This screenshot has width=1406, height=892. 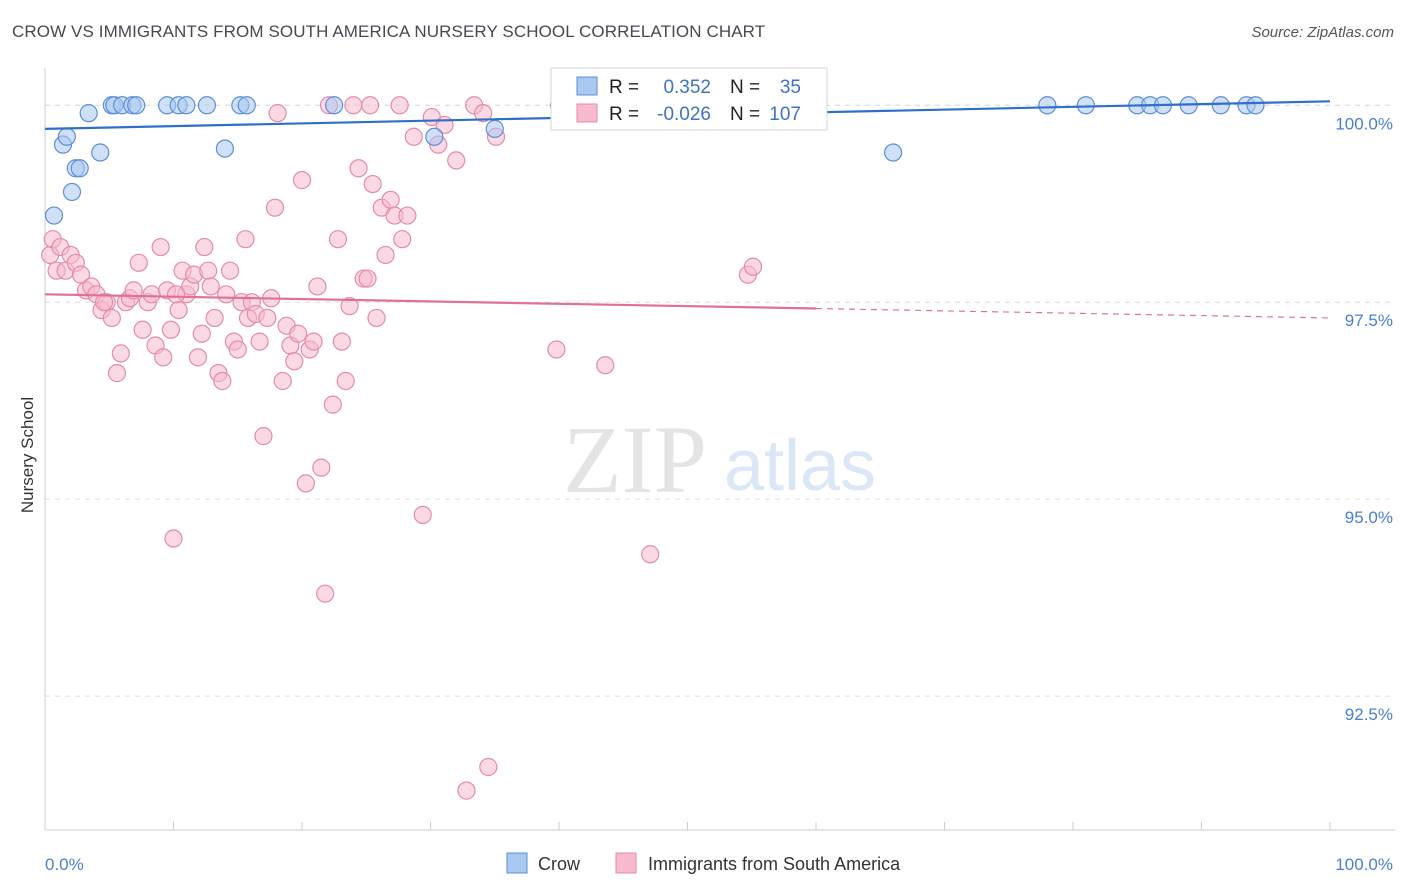 I want to click on y-tick-label-0: 100.0%, so click(x=1364, y=123).